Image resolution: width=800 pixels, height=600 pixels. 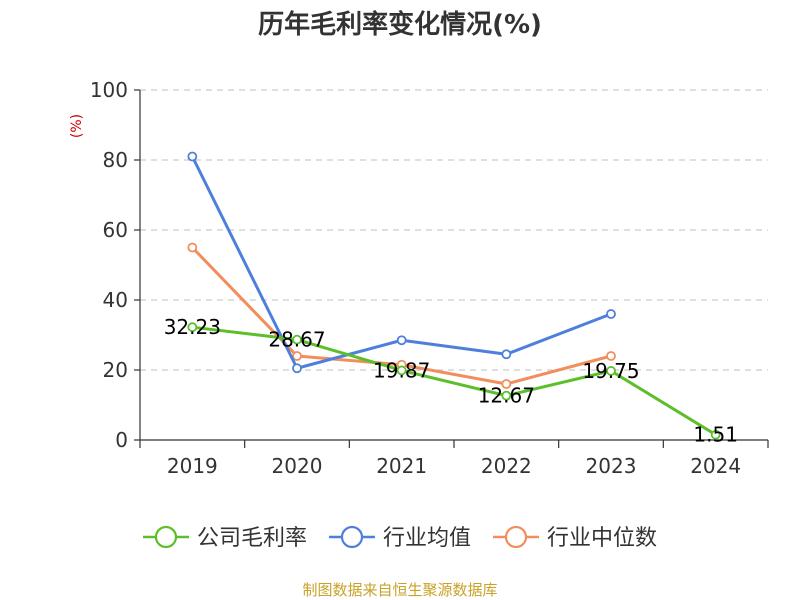 I want to click on data-label: 1.51, so click(x=715, y=435).